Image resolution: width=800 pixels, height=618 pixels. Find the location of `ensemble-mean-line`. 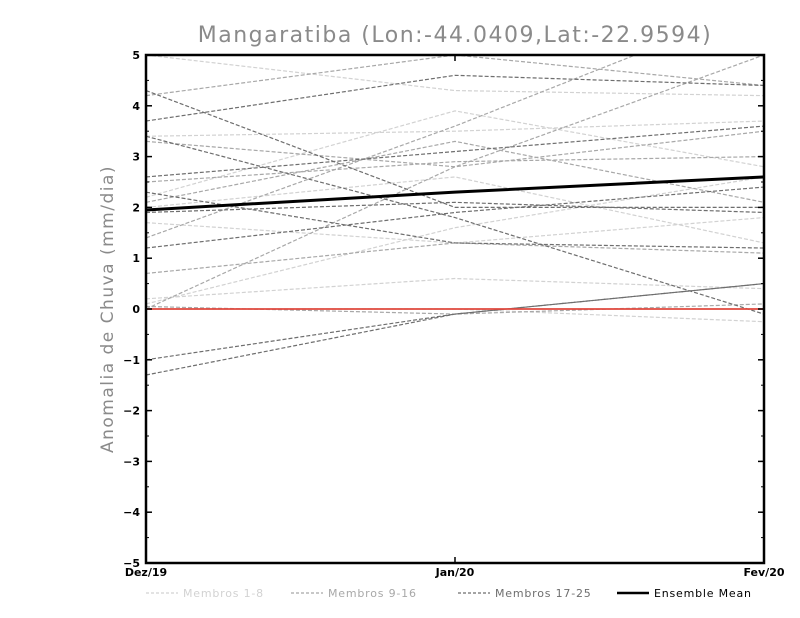

ensemble-mean-line is located at coordinates (455, 193).